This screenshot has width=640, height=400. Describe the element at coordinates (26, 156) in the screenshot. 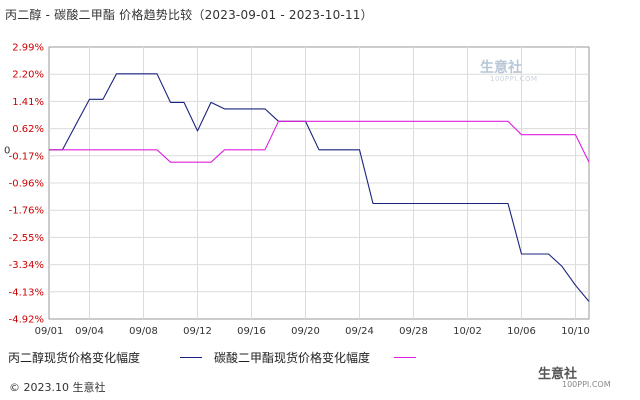

I see `y-tick-label: -0.17%` at that location.